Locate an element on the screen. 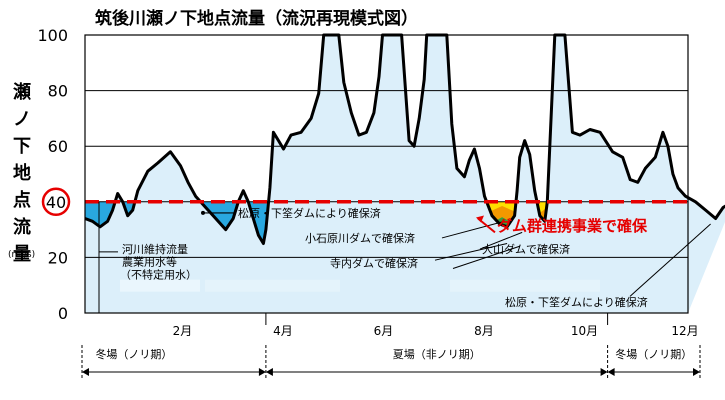  annotation-unspecified-water: （不特定用水） is located at coordinates (158, 274).